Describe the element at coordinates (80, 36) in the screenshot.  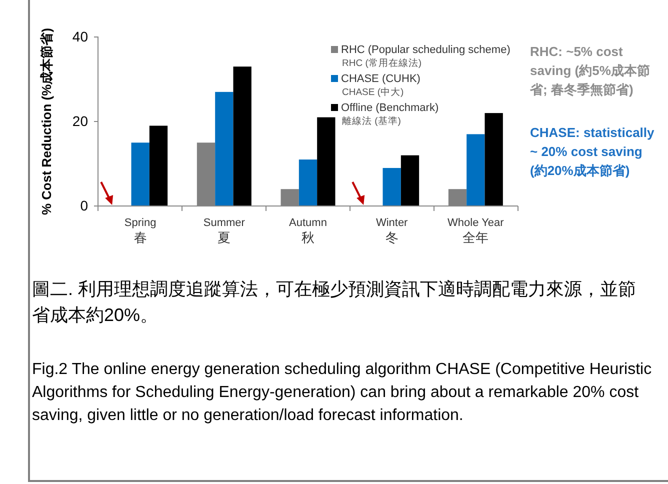
I see `y-tick-label: 40` at that location.